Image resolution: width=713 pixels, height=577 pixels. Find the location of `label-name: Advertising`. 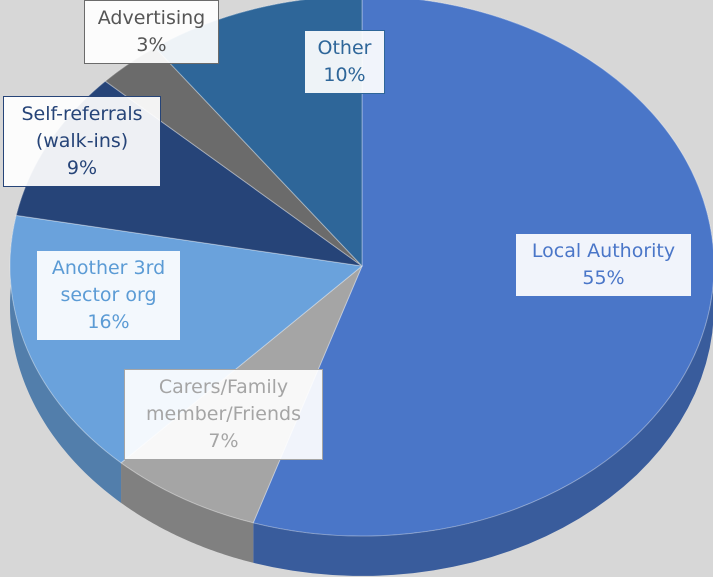

label-name: Advertising is located at coordinates (151, 18).